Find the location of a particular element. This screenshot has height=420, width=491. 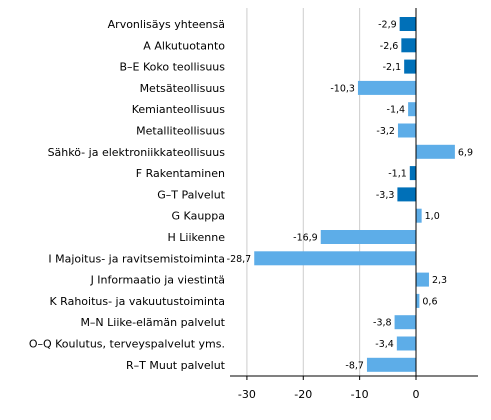

data-label: -28,7 is located at coordinates (239, 259).